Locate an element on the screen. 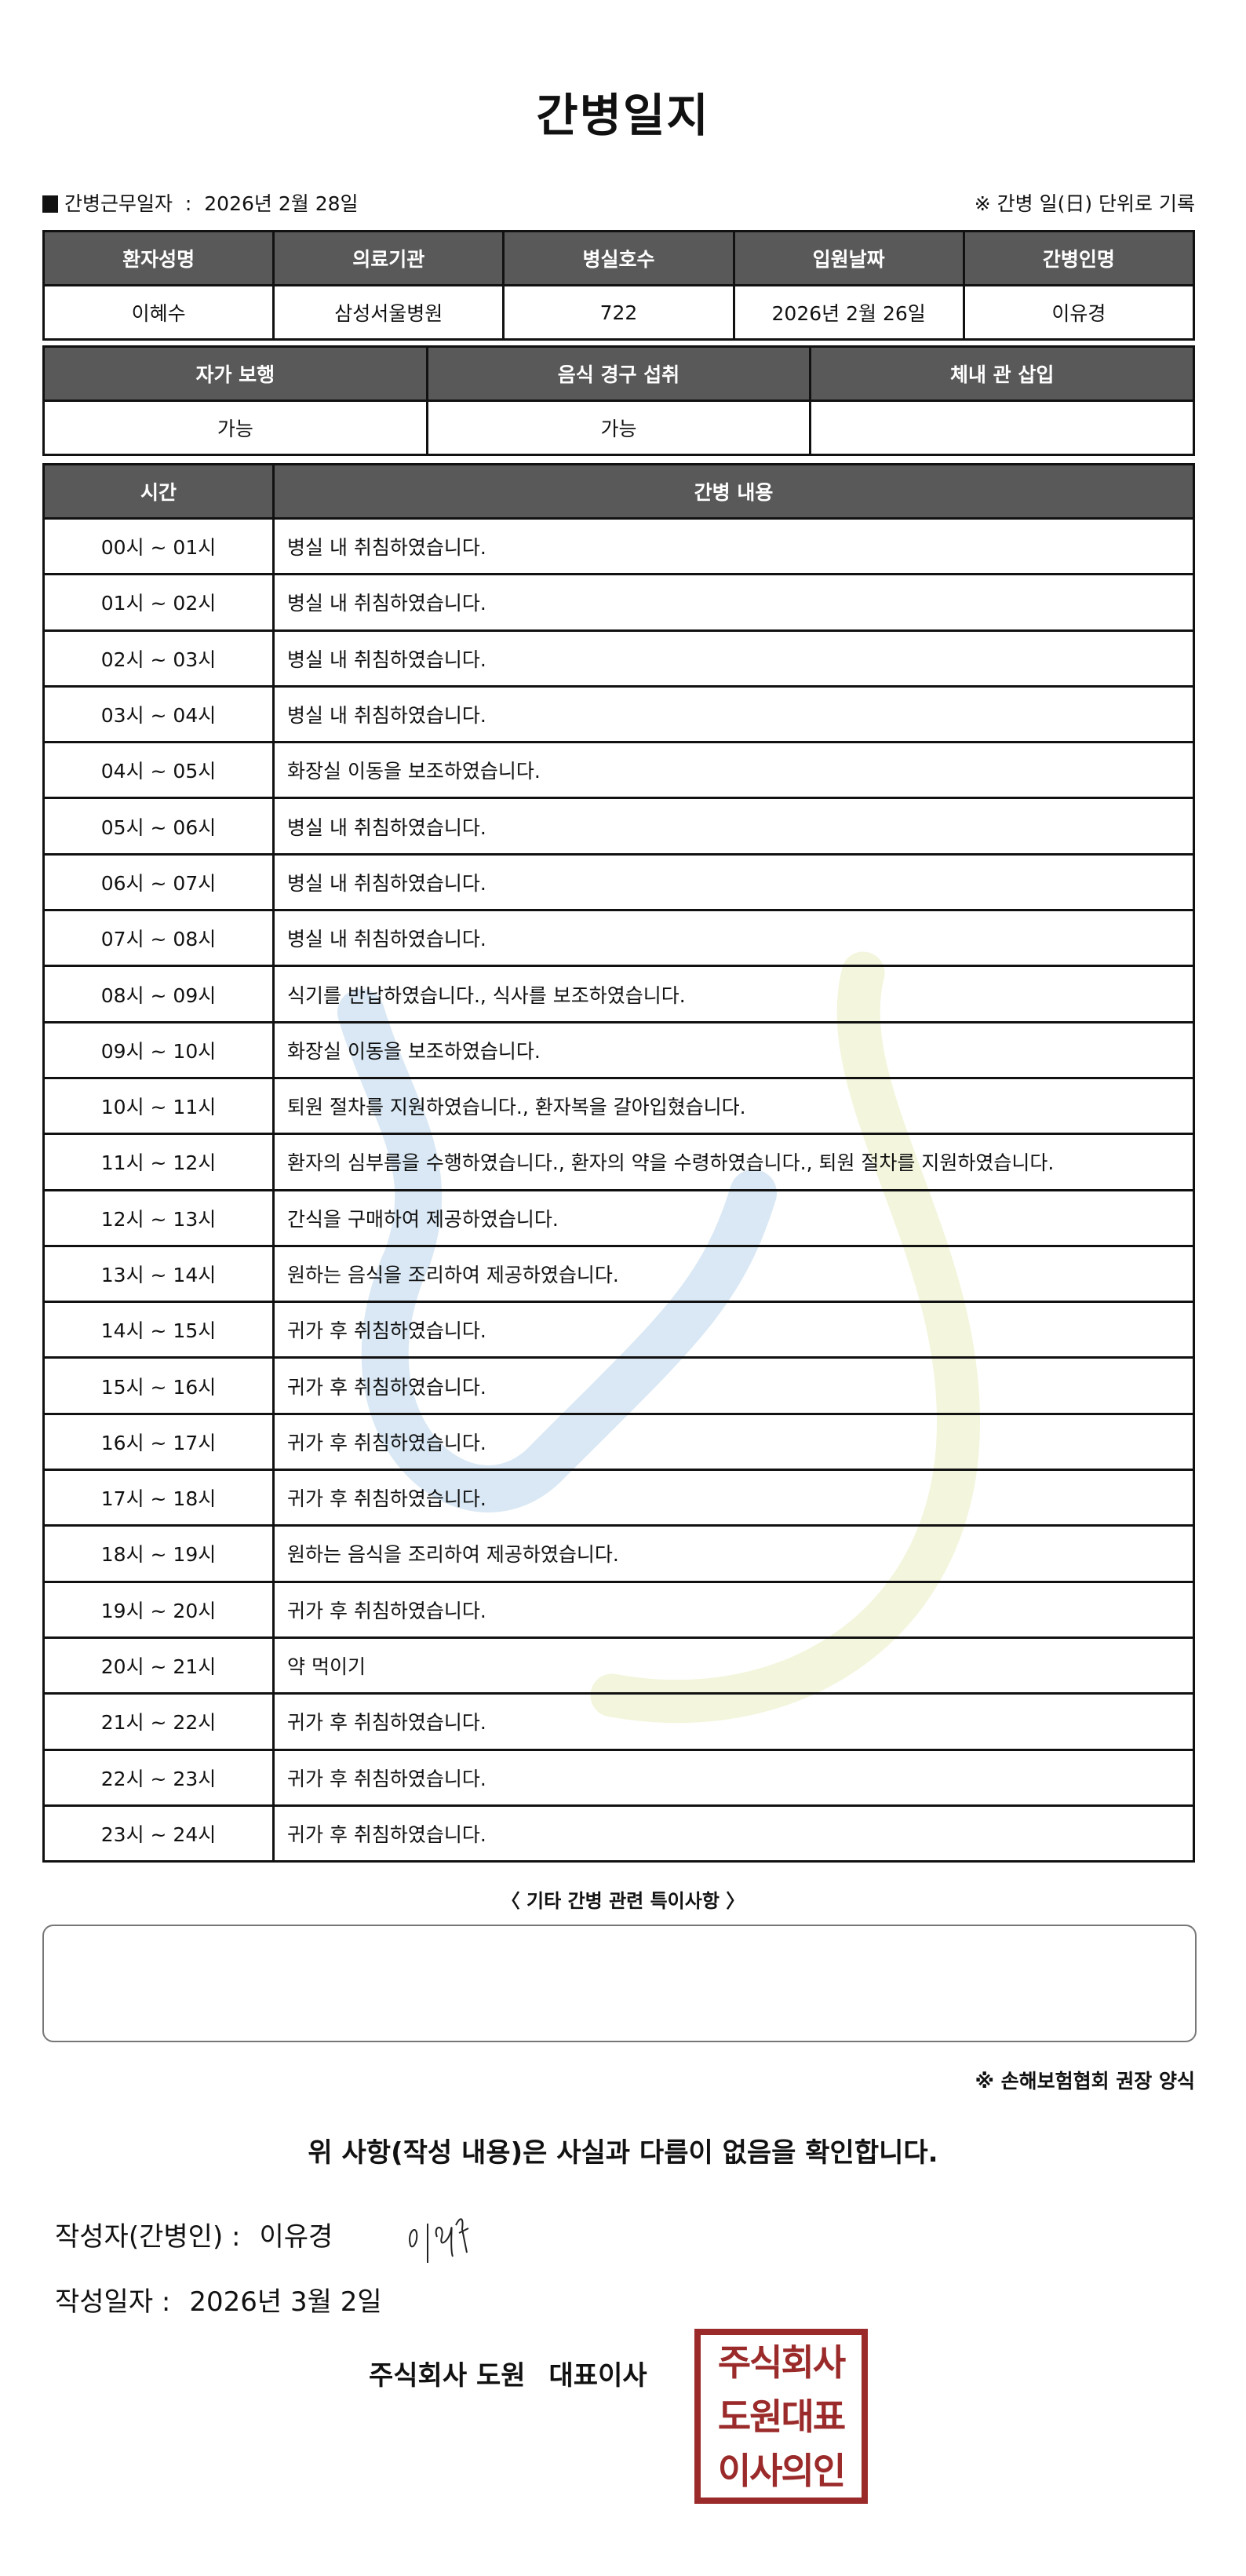 This screenshot has height=2576, width=1246. status-table: 자가 보행 음식 경구 섭취 체내 관 삽입 가능 가능 is located at coordinates (619, 400).